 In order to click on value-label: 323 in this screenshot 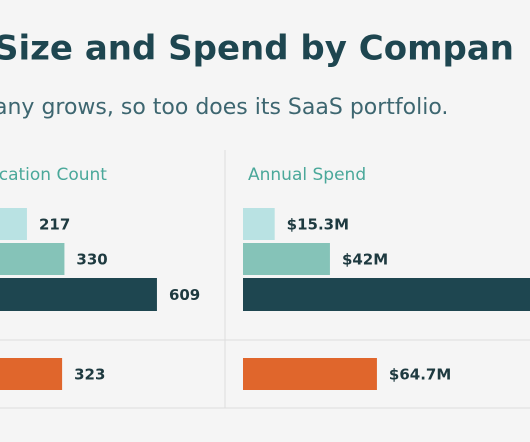, I will do `click(89, 375)`.